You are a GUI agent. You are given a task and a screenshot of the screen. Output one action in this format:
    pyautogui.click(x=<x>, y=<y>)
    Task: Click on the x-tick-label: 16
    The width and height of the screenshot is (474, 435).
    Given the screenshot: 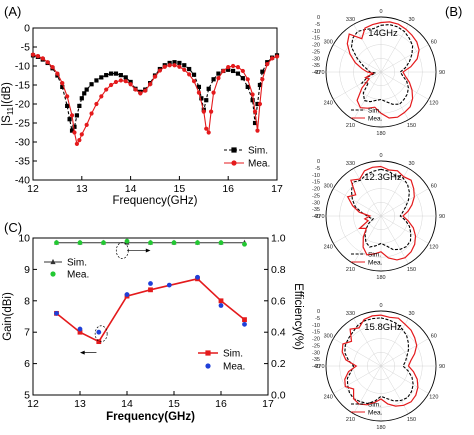 What is the action you would take?
    pyautogui.click(x=221, y=404)
    